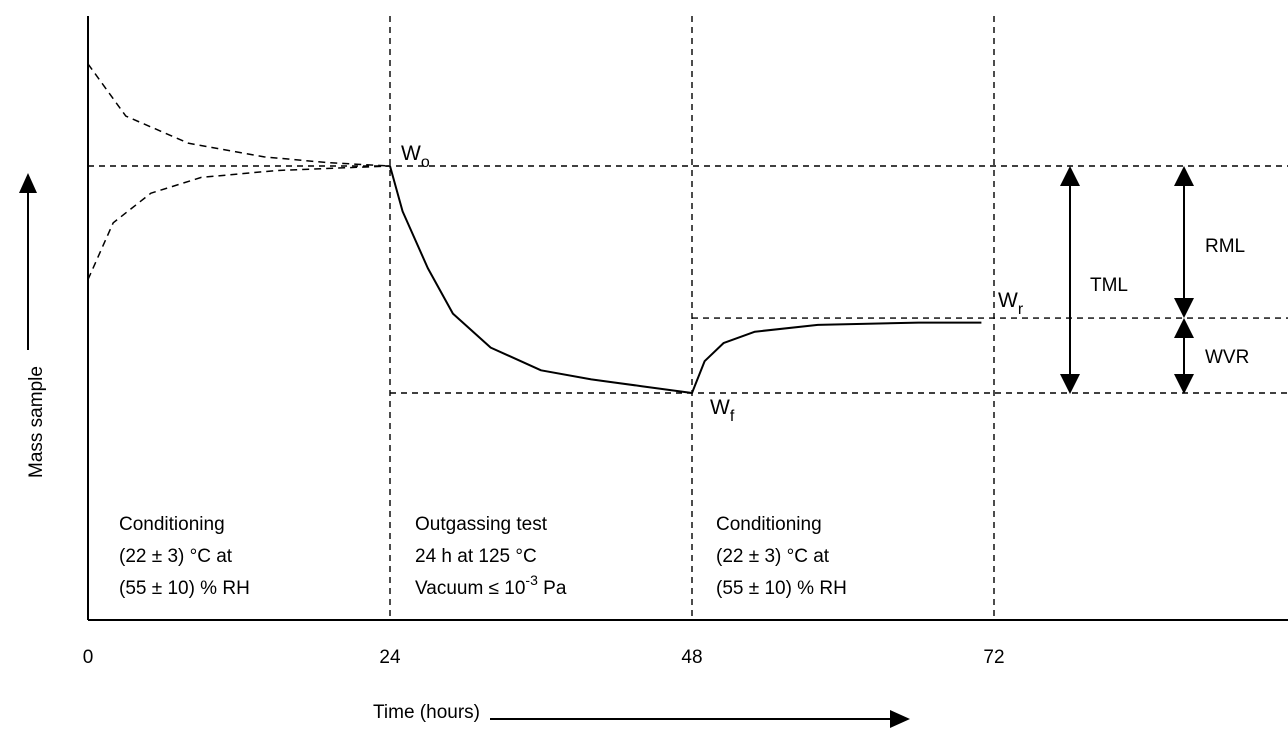 The image size is (1288, 729). What do you see at coordinates (1184, 242) in the screenshot?
I see `rml-arrow` at bounding box center [1184, 242].